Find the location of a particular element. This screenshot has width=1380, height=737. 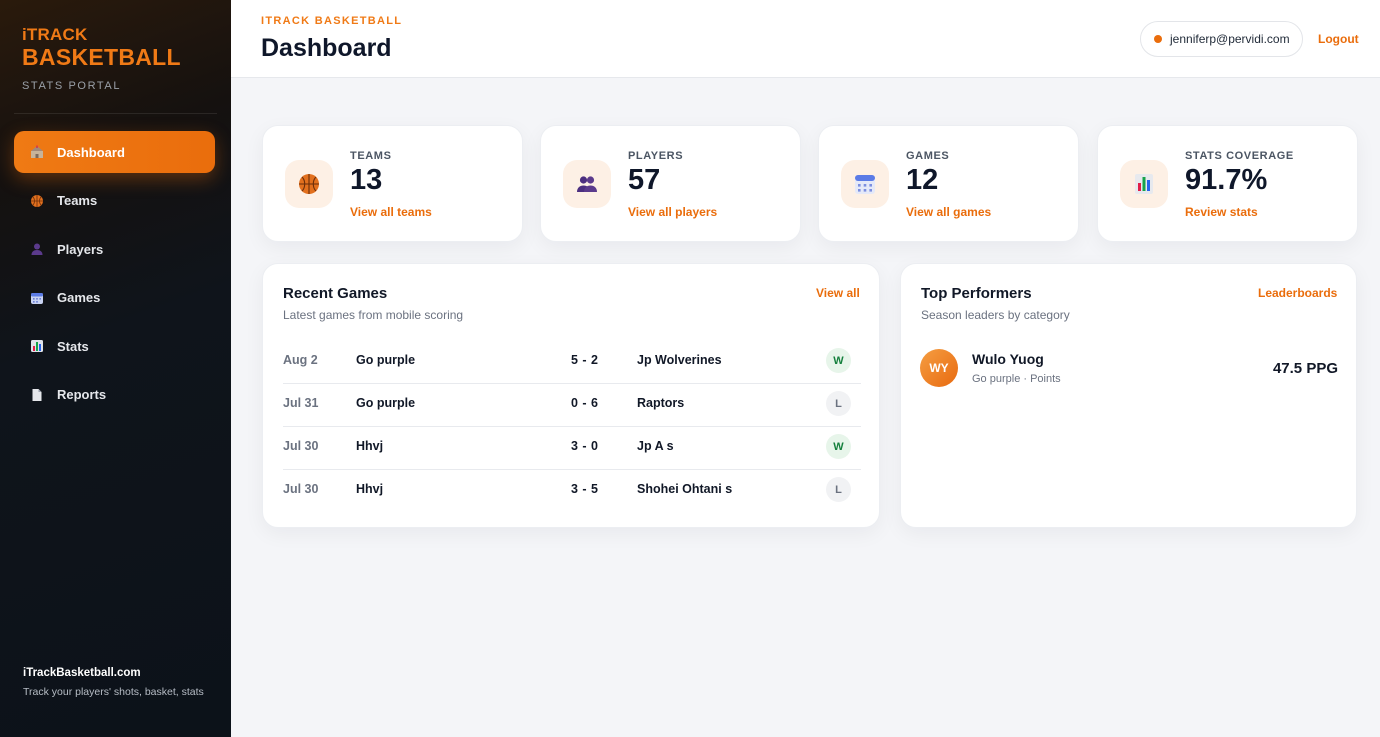

header-kicker: ITRACK BASKETBALL is located at coordinates (332, 21).